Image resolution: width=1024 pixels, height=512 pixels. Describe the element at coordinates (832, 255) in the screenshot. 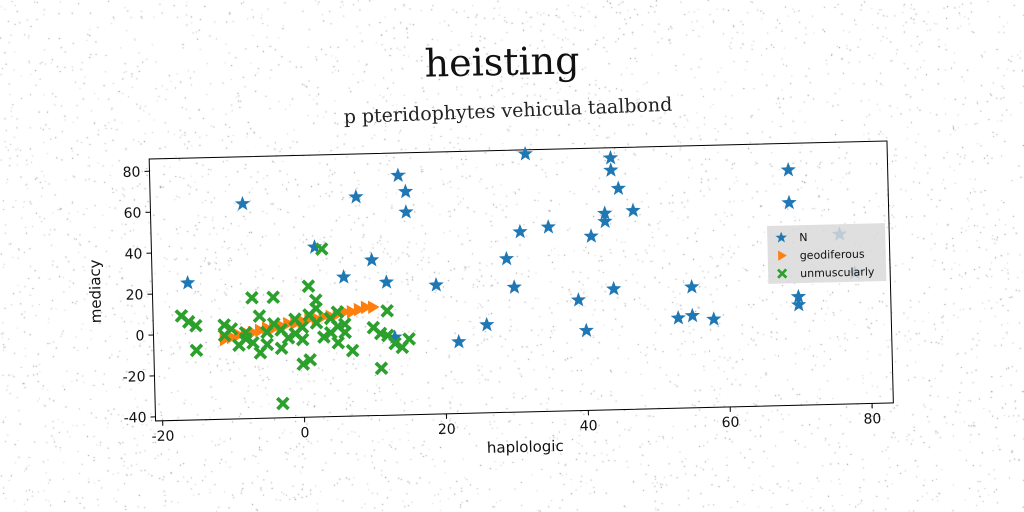

I see `legend-entry-label: geodiferous` at that location.